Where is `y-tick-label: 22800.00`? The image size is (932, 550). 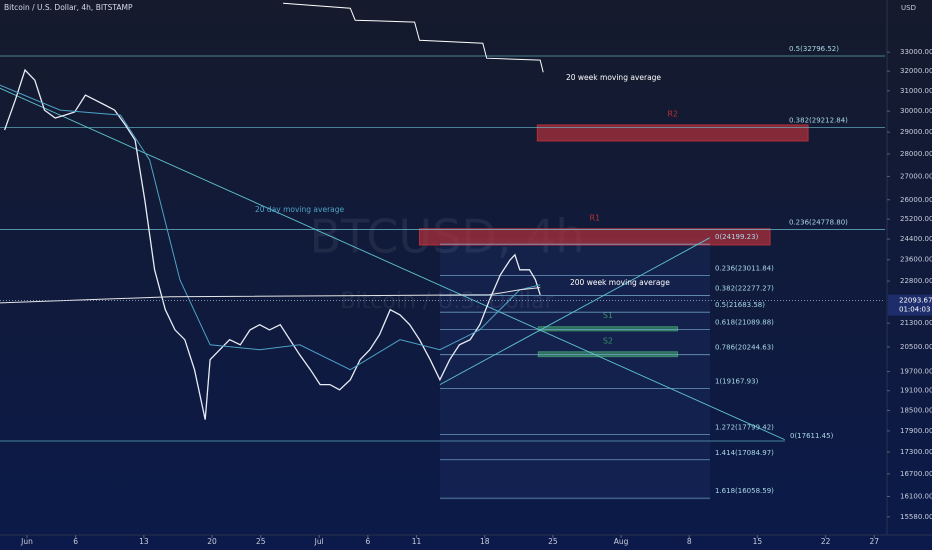
y-tick-label: 22800.00 is located at coordinates (916, 281).